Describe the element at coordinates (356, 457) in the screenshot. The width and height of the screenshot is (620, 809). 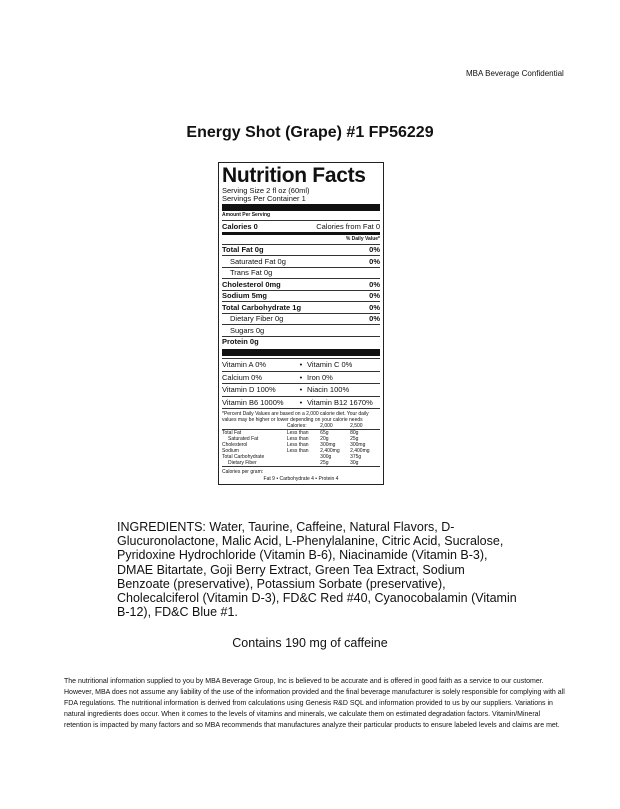
I see `dv-table-cell: 375g` at that location.